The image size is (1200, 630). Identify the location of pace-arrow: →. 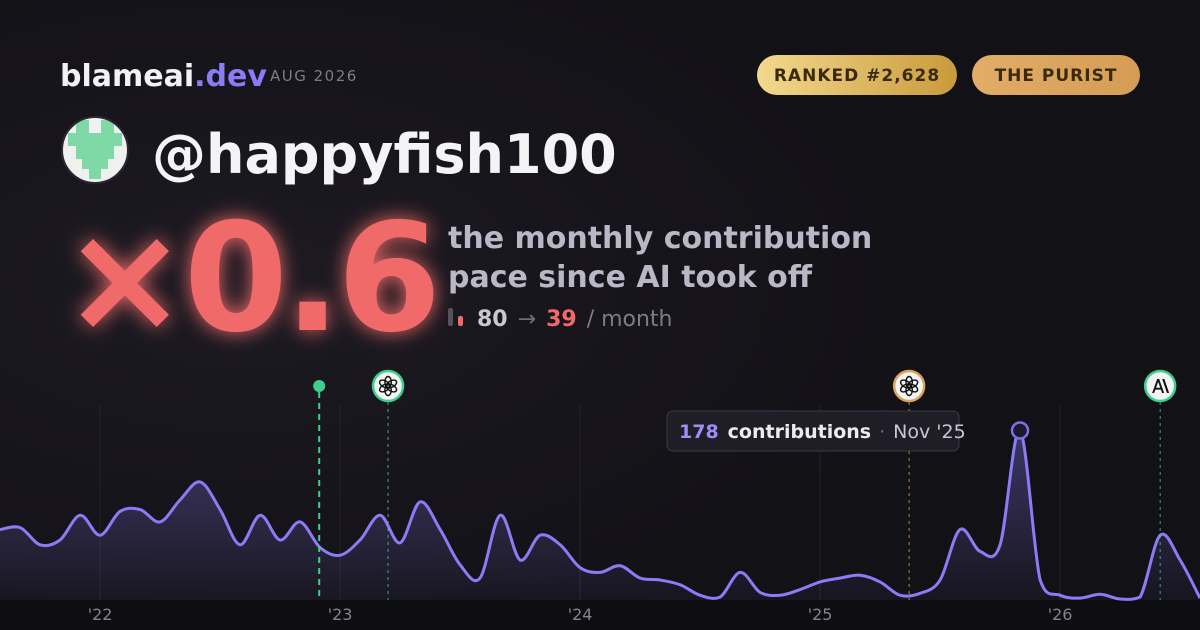
(527, 319).